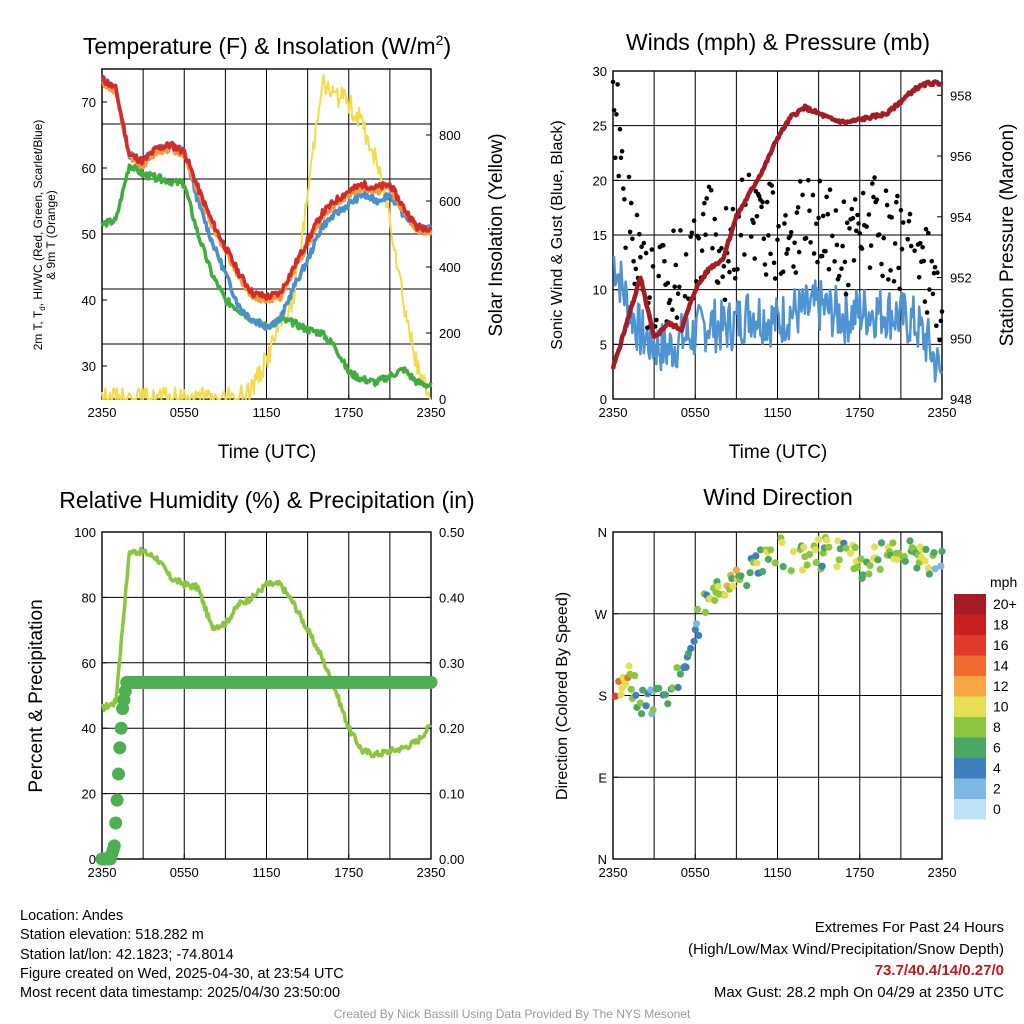  I want to click on rh-ytick-label: 0, so click(92, 859).